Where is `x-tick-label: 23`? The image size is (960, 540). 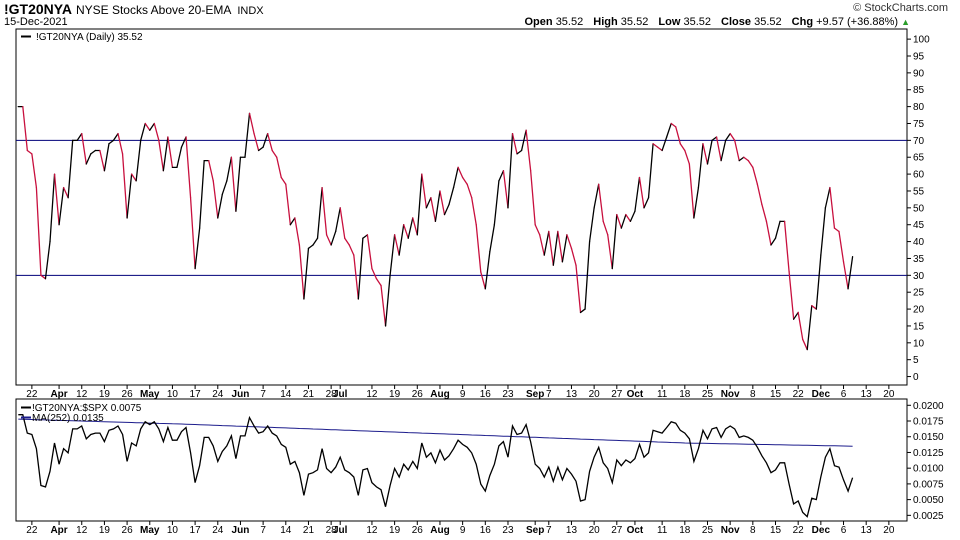 x-tick-label: 23 is located at coordinates (508, 394).